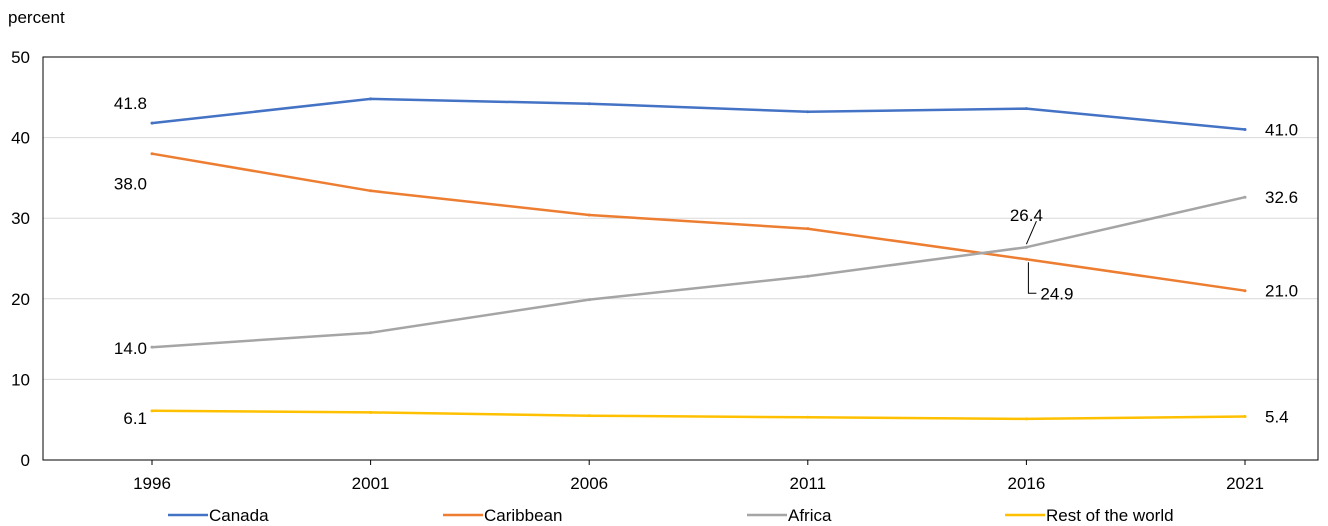 This screenshot has height=526, width=1328. What do you see at coordinates (1056, 293) in the screenshot?
I see `data-label-caribbean-2016: 24.9` at bounding box center [1056, 293].